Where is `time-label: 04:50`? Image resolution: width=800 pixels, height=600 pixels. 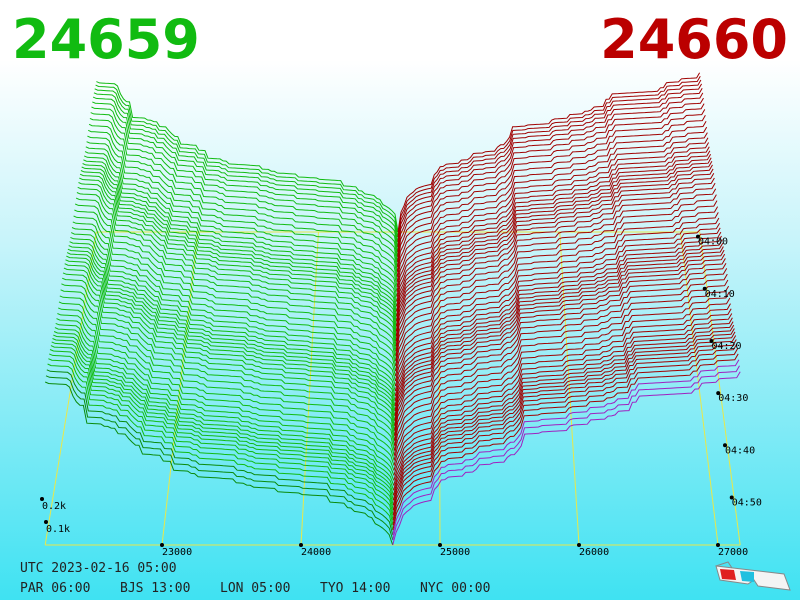 time-label: 04:50 is located at coordinates (747, 502).